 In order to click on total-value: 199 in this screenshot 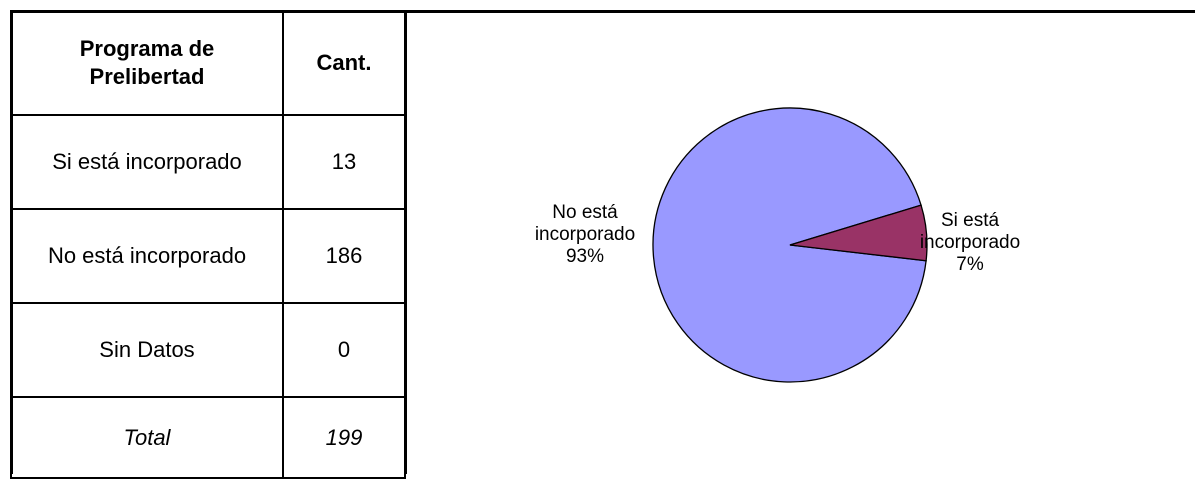, I will do `click(344, 437)`.